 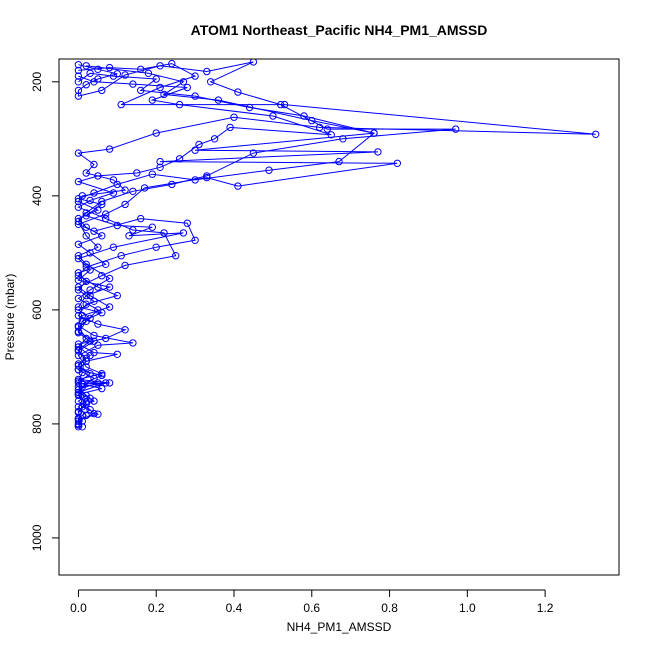 What do you see at coordinates (37, 310) in the screenshot?
I see `y-tick-label: 600` at bounding box center [37, 310].